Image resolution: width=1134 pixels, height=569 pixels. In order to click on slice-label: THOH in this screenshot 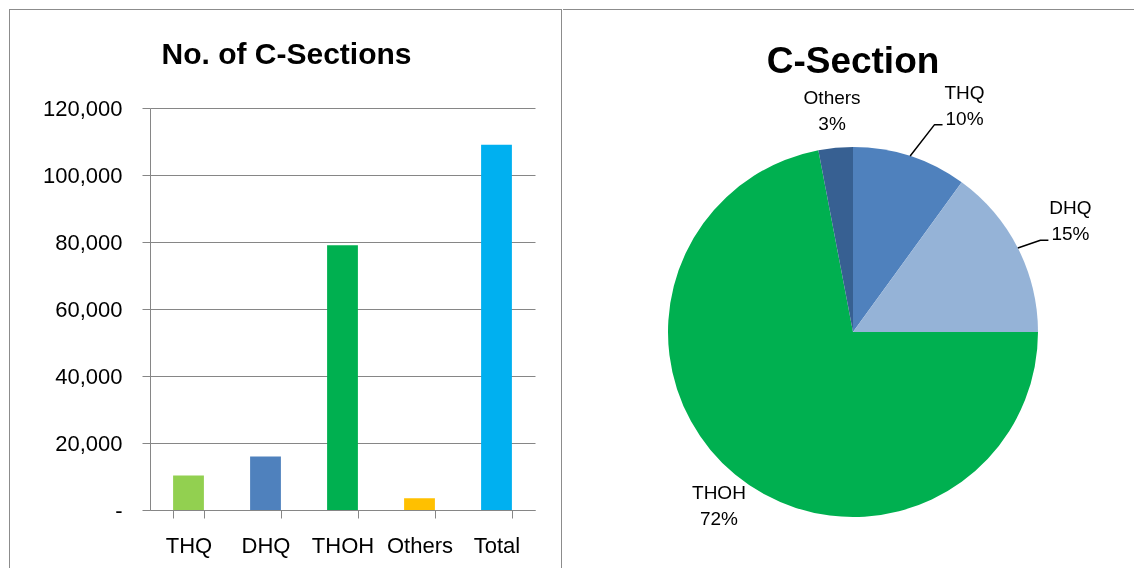, I will do `click(719, 493)`.